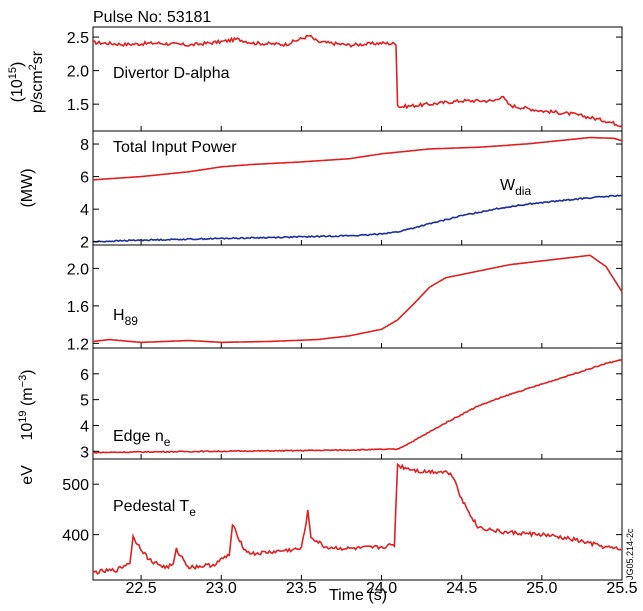  Describe the element at coordinates (523, 191) in the screenshot. I see `annotation-wdia-subscript: dia` at that location.